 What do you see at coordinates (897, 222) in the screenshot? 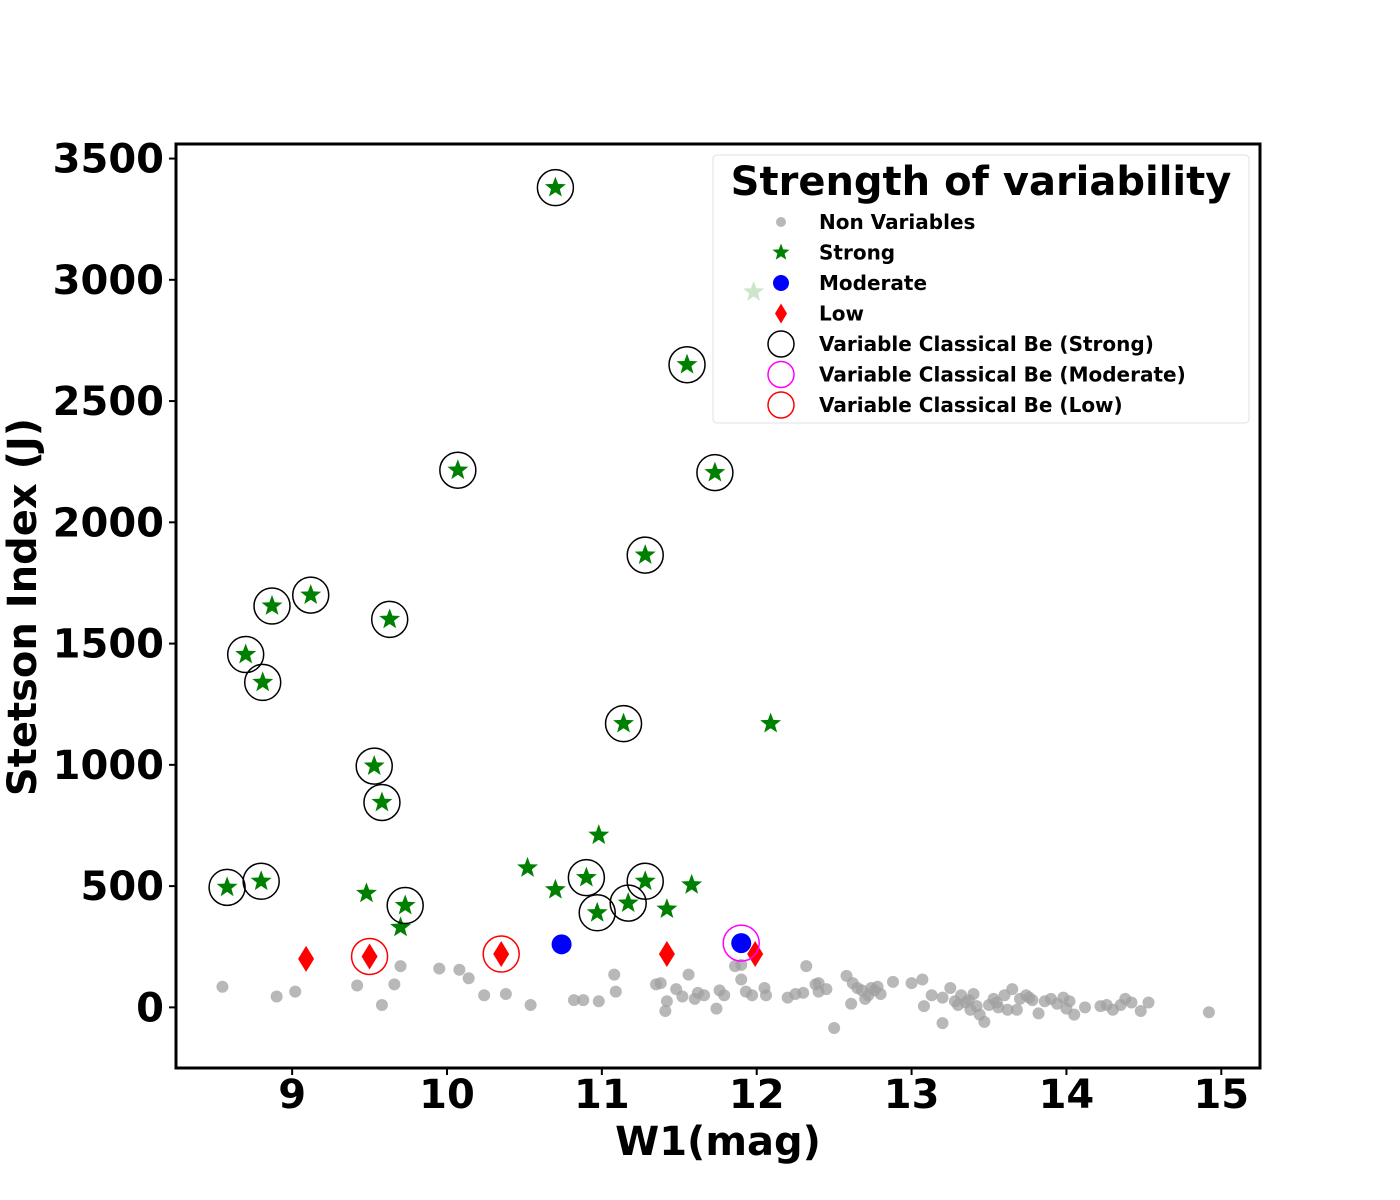
I see `legend-label: Non Variables` at bounding box center [897, 222].